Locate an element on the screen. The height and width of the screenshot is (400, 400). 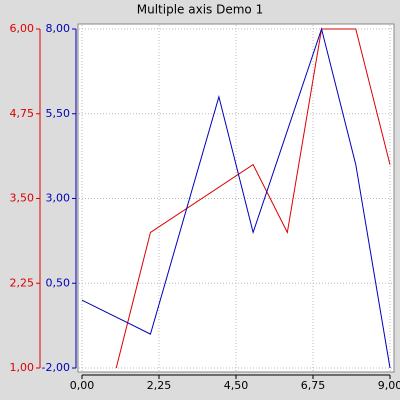
y-tick-label: 1,00 is located at coordinates (22, 367).